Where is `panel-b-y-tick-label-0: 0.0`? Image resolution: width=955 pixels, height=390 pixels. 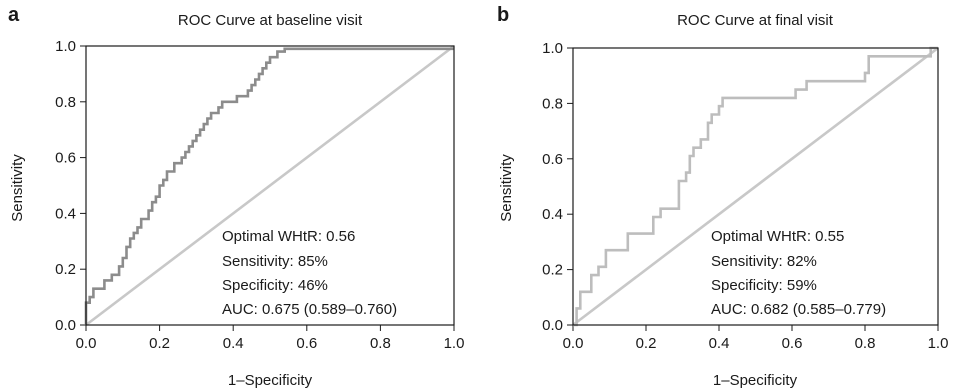 panel-b-y-tick-label-0: 0.0 is located at coordinates (552, 325).